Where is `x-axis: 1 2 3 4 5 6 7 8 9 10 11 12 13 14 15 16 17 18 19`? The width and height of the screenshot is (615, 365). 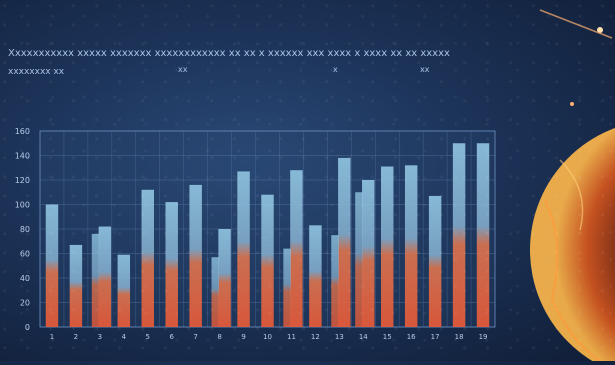 x-axis: 1 2 3 4 5 6 7 8 9 10 11 12 13 14 15 16 17 18 19 is located at coordinates (269, 337).